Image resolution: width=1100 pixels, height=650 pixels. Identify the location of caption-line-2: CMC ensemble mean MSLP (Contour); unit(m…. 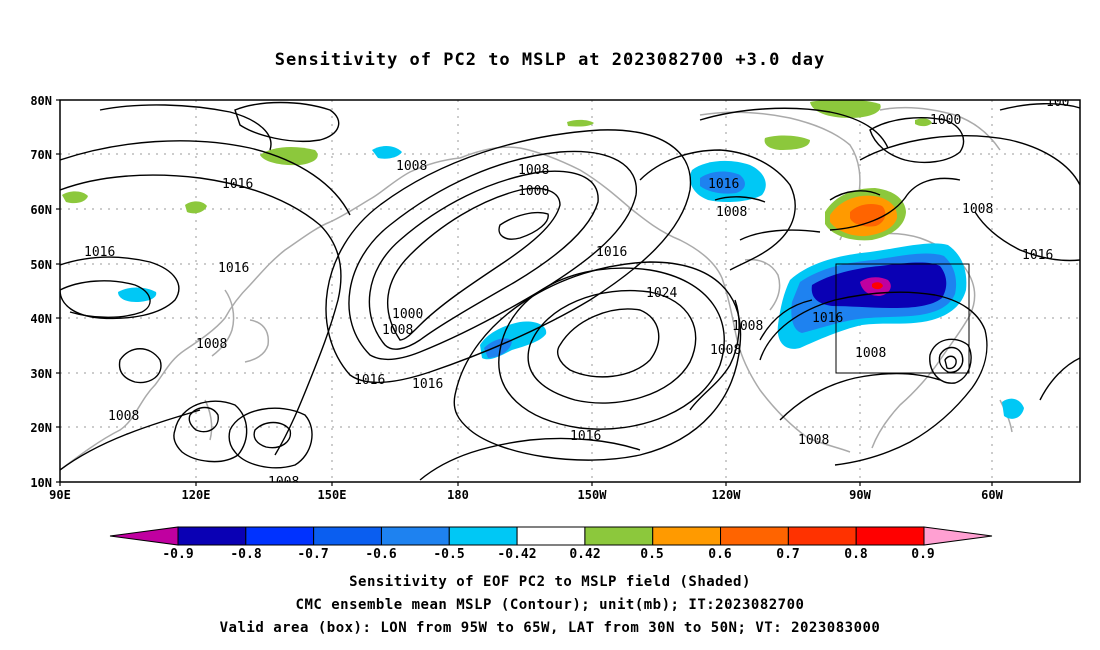
(550, 605).